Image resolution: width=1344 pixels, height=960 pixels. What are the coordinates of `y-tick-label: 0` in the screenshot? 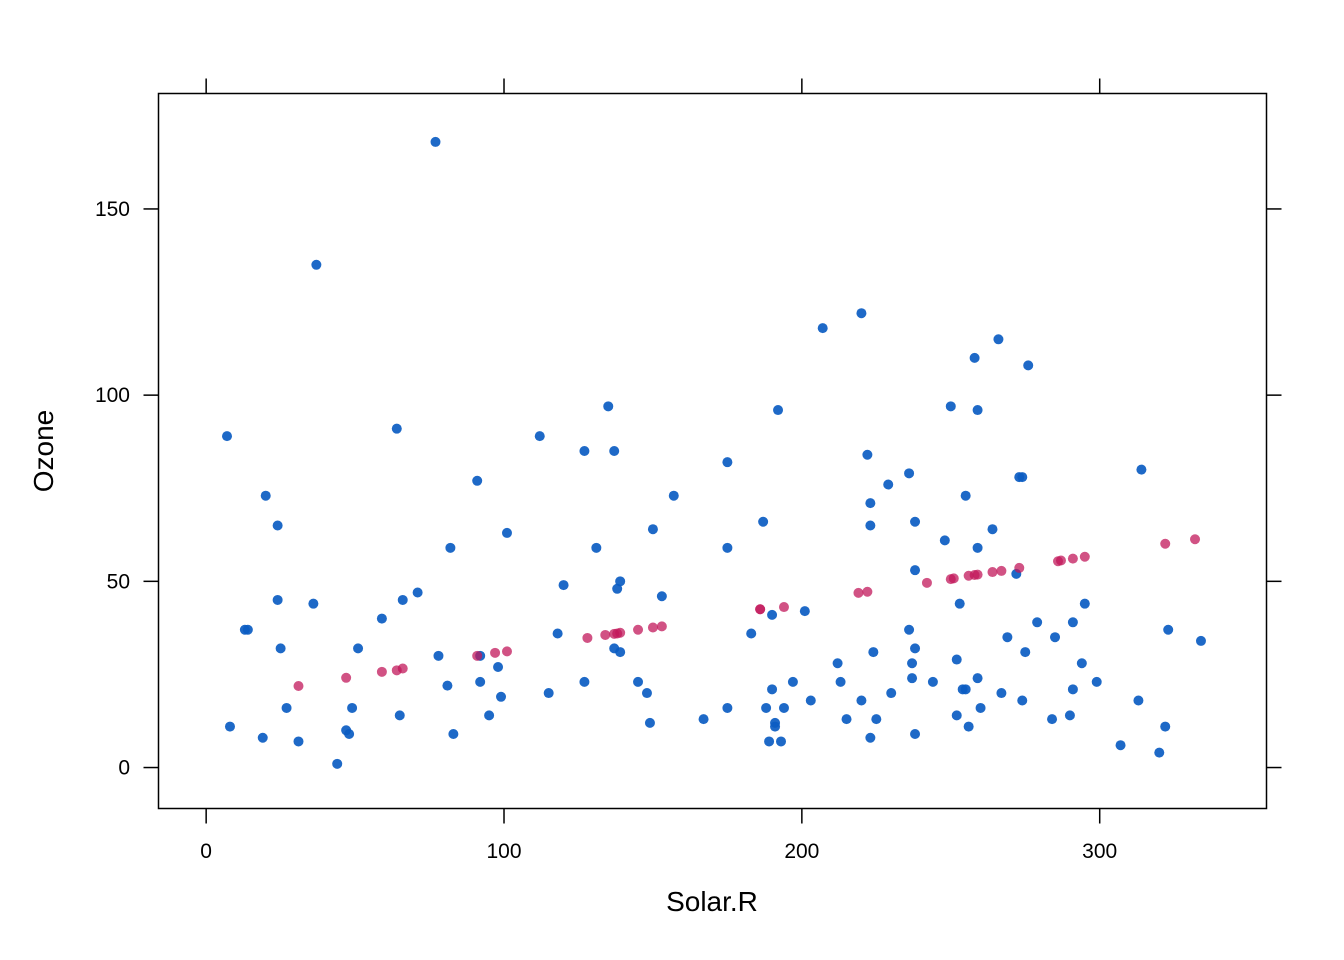 It's located at (124, 768).